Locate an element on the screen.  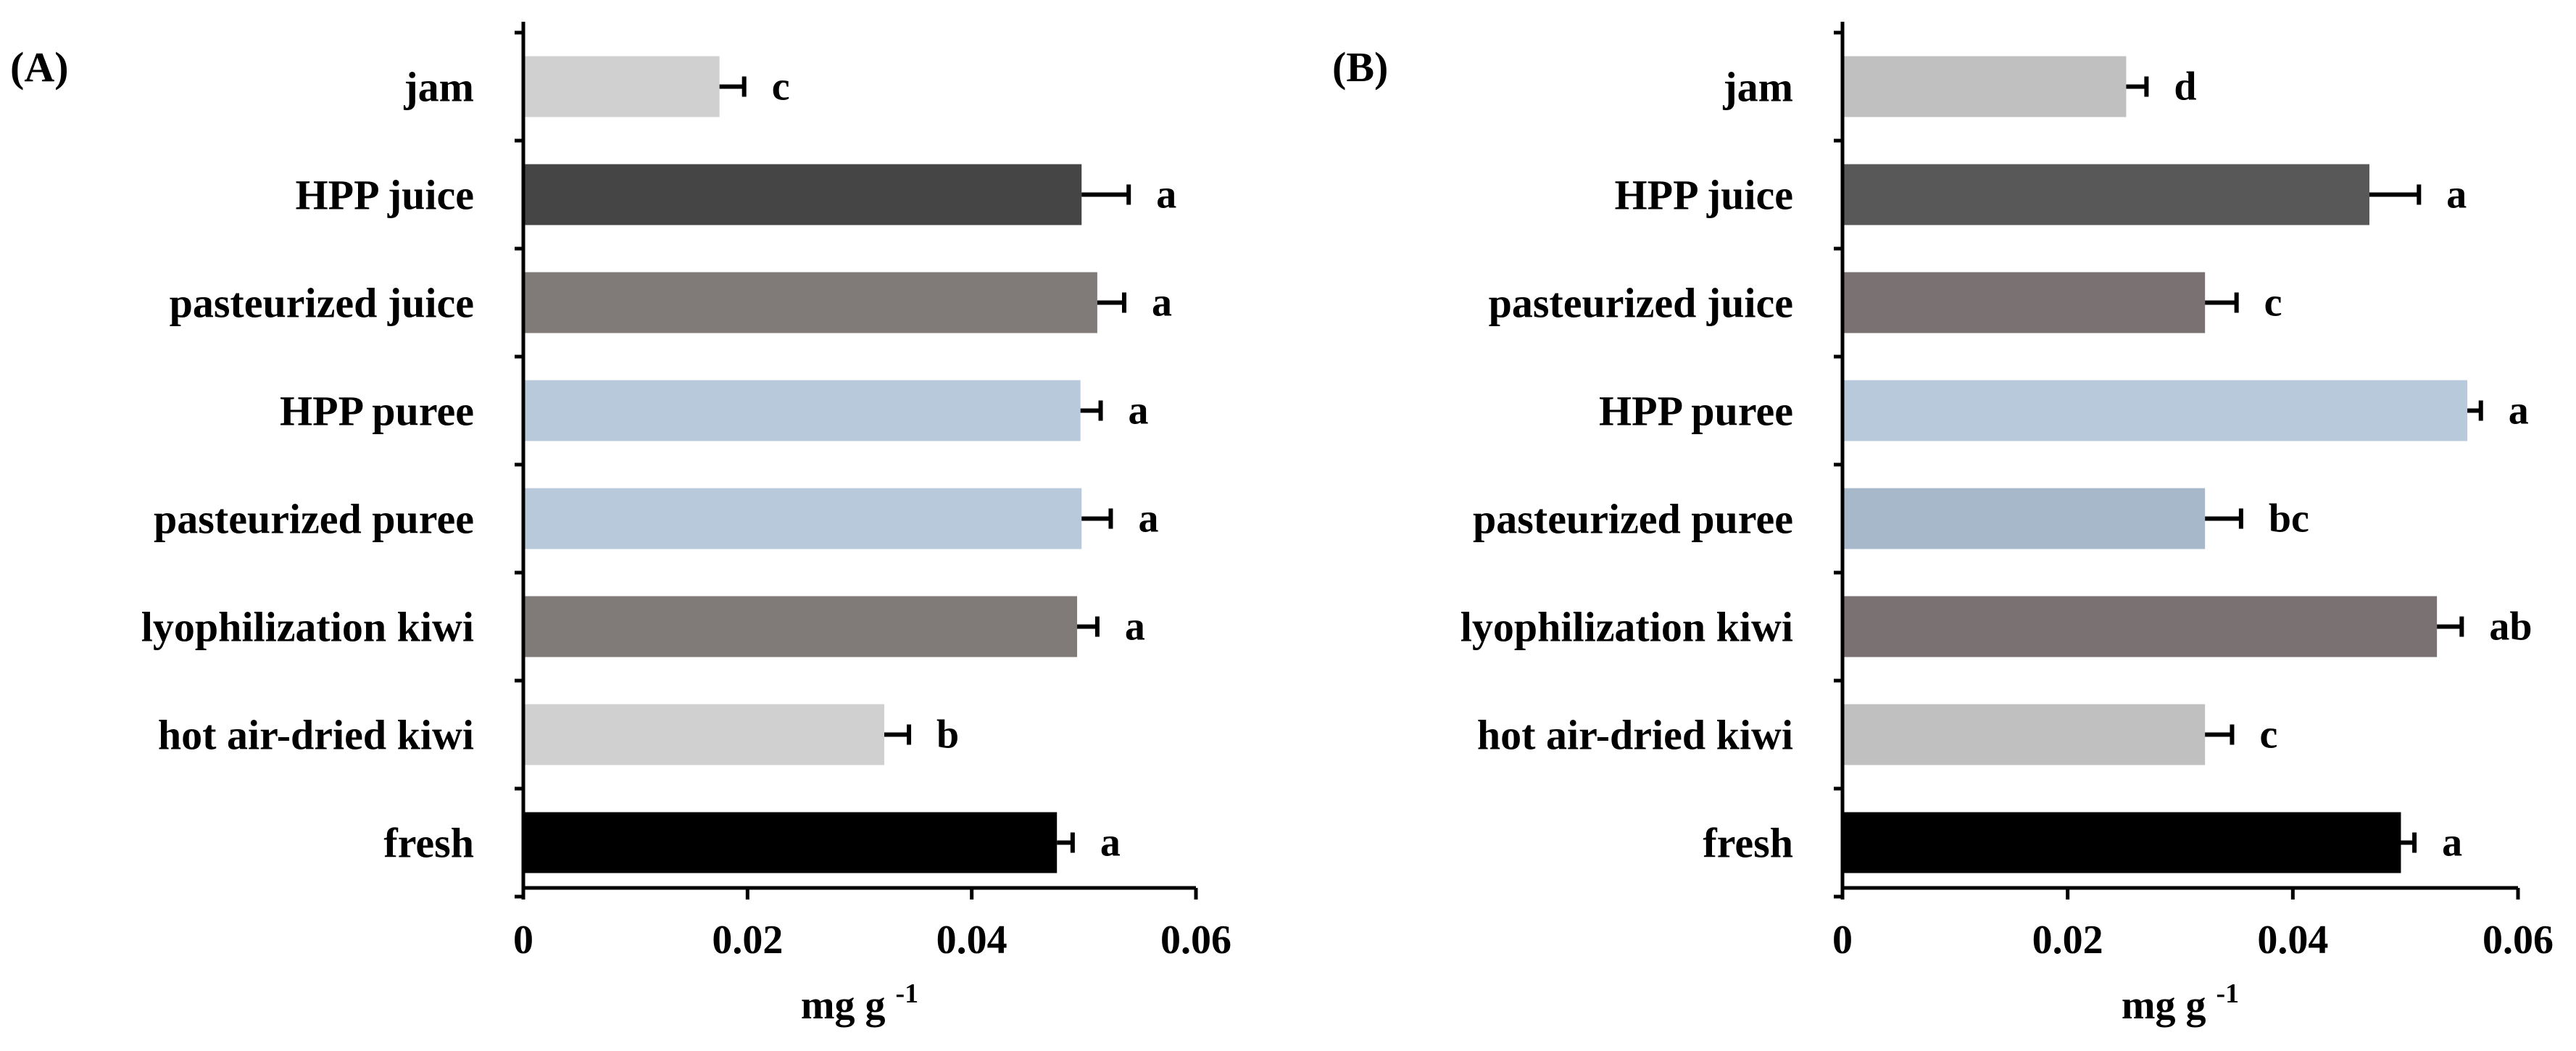
panel-b-category-label: HPP juice is located at coordinates (1704, 195).